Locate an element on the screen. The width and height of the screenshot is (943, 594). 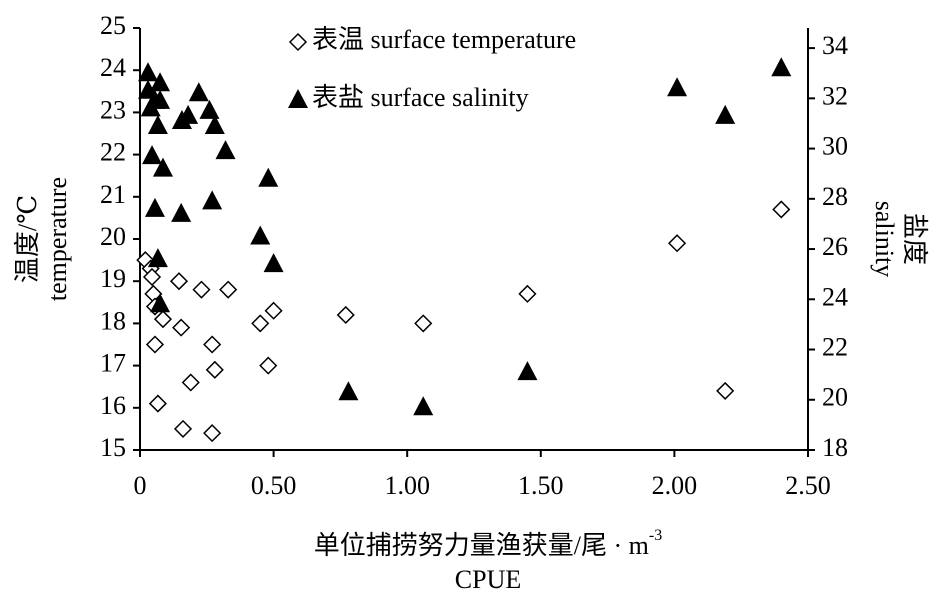
y2-tick-label: 32 is located at coordinates (835, 95).